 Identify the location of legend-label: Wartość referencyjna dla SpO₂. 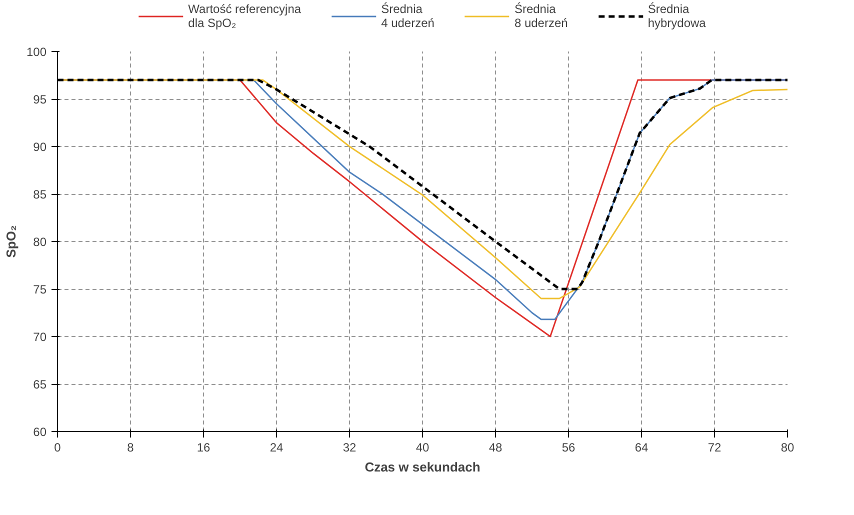
(245, 16).